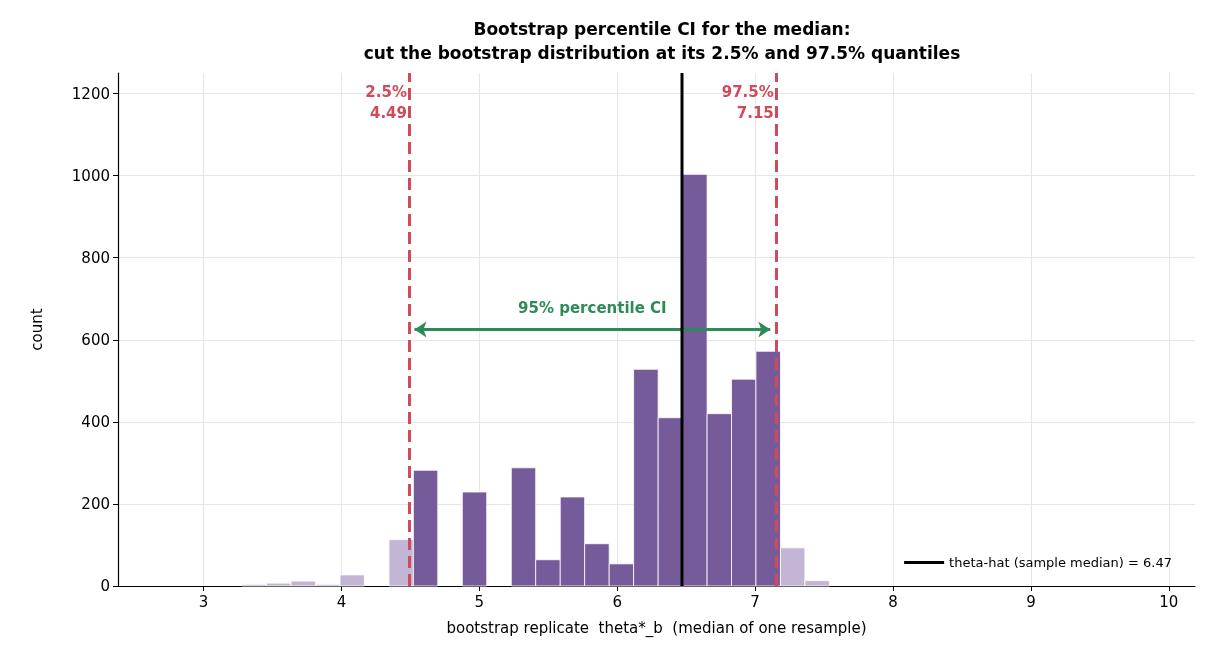 The image size is (1210, 670). I want to click on y-tick-label: 1200, so click(90, 93).